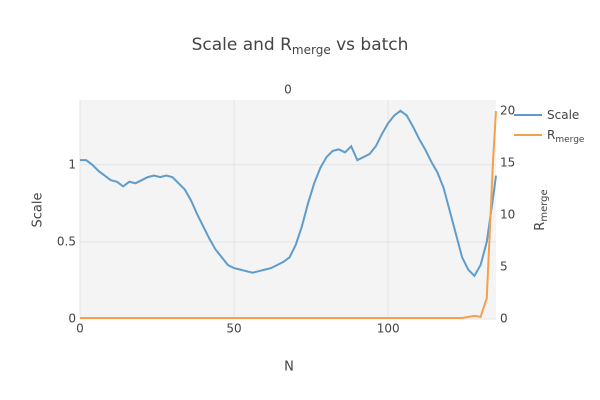  Describe the element at coordinates (242, 45) in the screenshot. I see `title-main: Scale and R` at that location.